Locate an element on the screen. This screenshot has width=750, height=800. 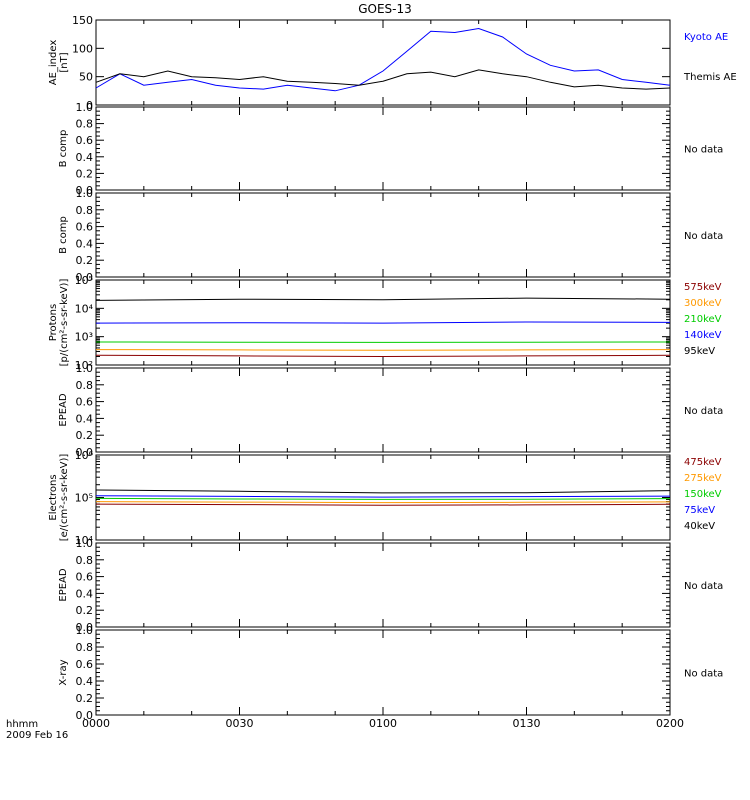
y-axis-label: Electrons is located at coordinates (53, 497).